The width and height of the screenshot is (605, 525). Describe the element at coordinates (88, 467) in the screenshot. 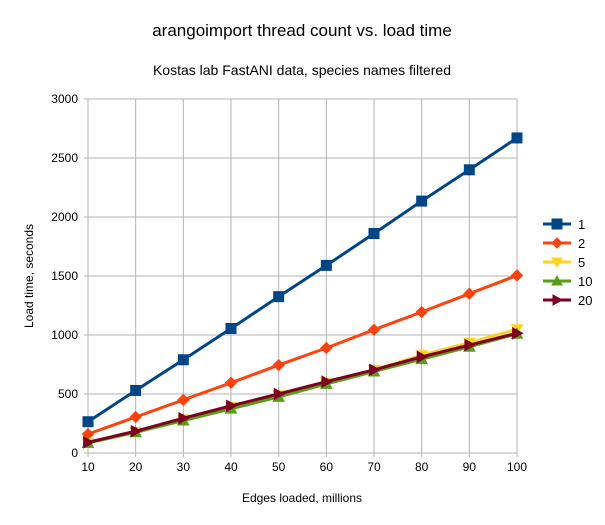

I see `x-tick-label: 10` at that location.